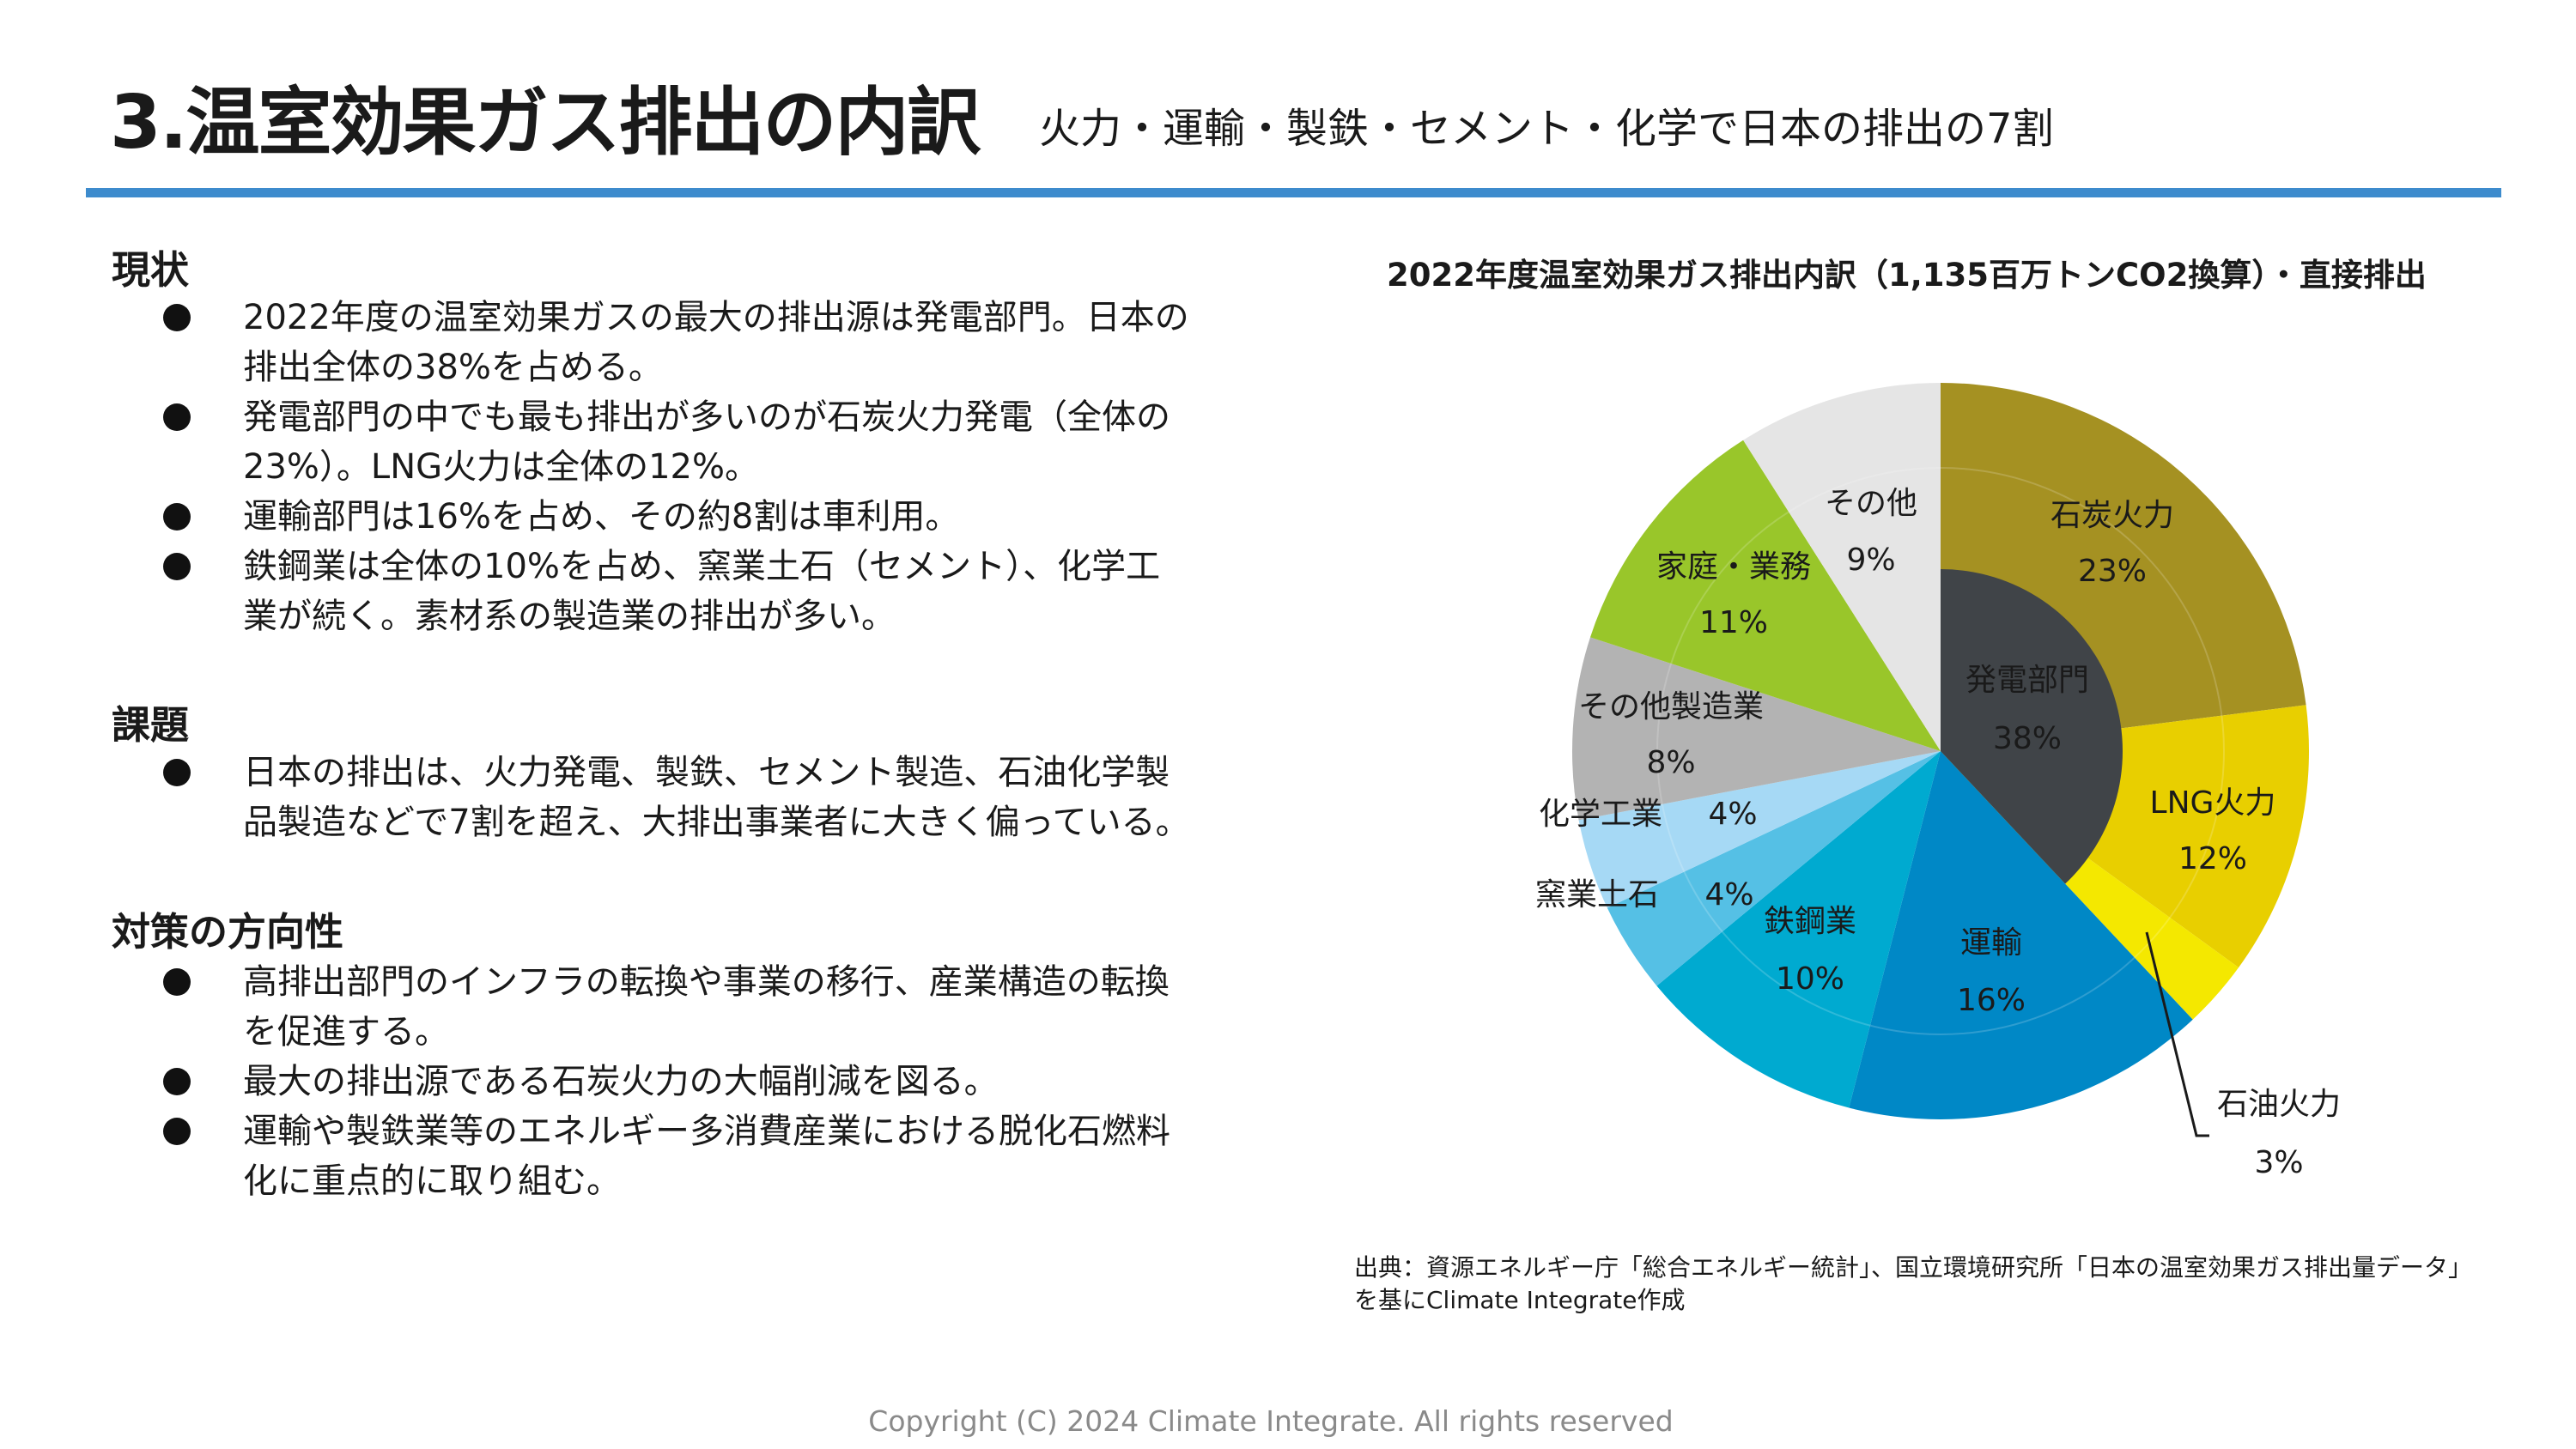 The width and height of the screenshot is (2576, 1449). I want to click on bullet-text-line: 鉄鋼業は全体の10%を占め、窯業土石（セメント）、化学工, so click(702, 566).